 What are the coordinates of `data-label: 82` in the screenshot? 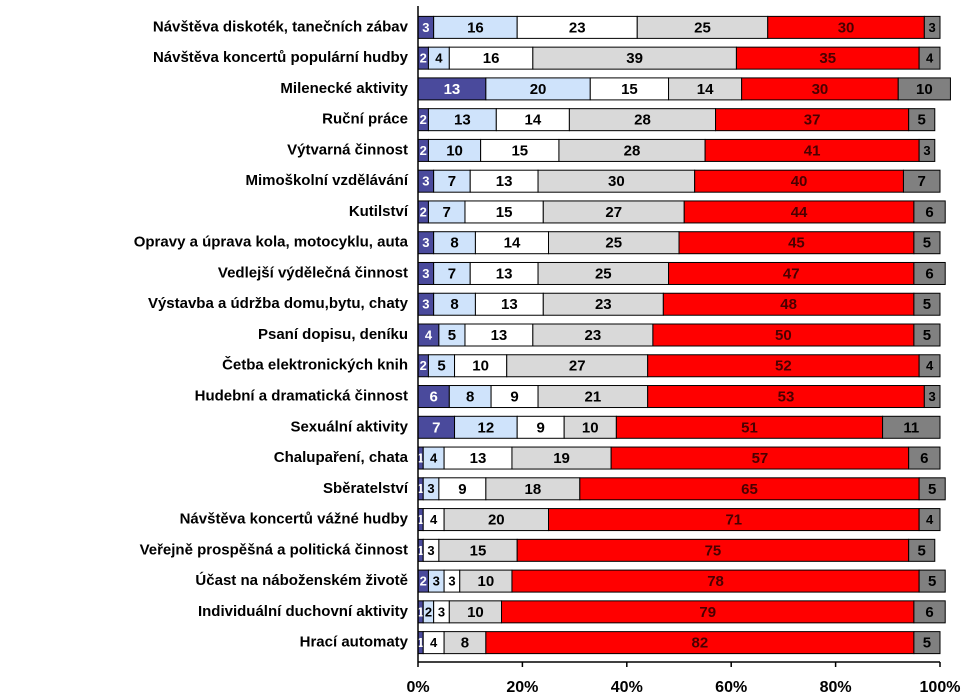 It's located at (700, 643).